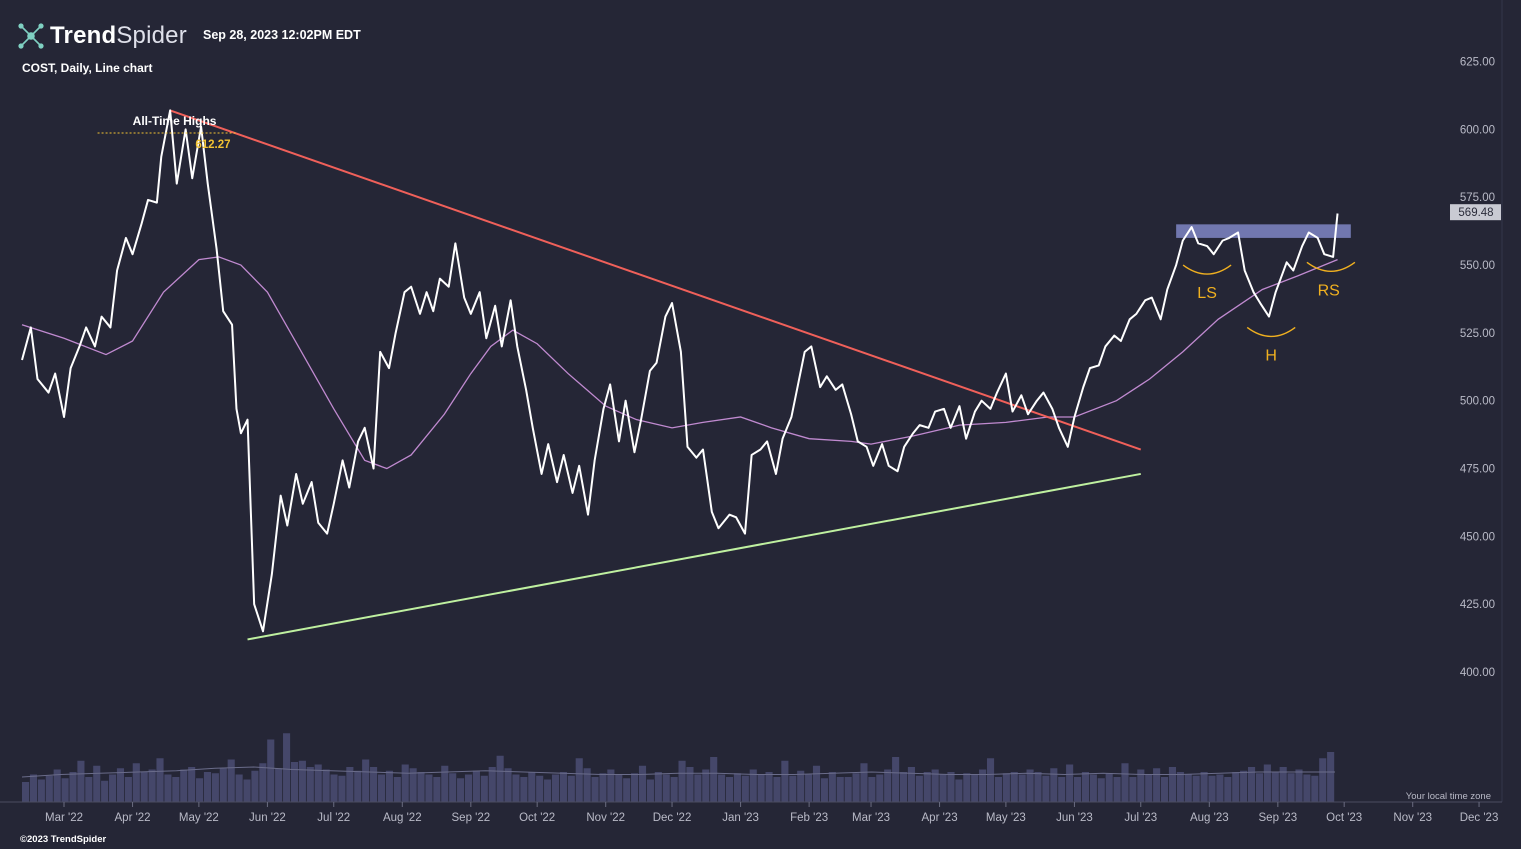 The height and width of the screenshot is (849, 1521). I want to click on chart-timestamp: Sep 28, 2023 12:02PM EDT, so click(282, 35).